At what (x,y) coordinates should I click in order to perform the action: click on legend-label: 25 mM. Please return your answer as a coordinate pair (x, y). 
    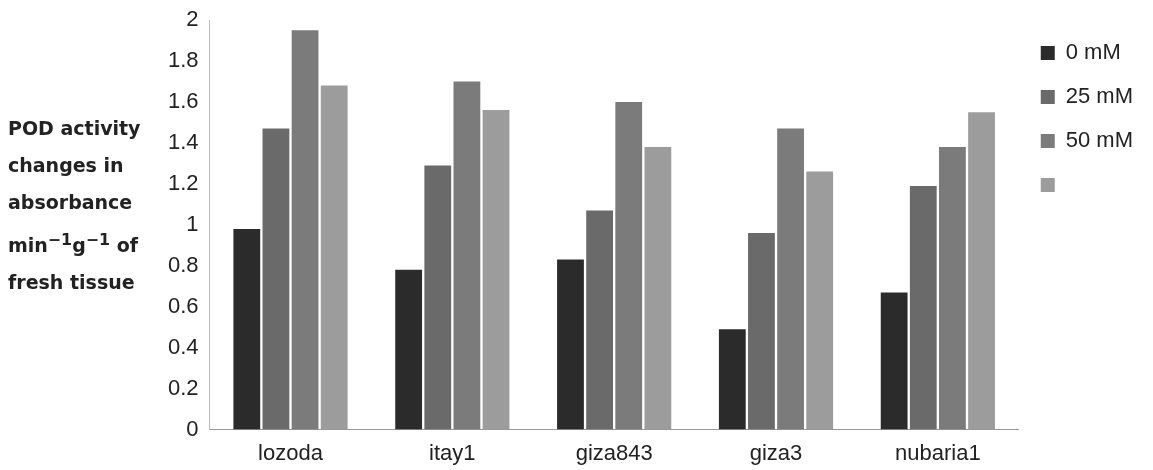
    Looking at the image, I should click on (1099, 96).